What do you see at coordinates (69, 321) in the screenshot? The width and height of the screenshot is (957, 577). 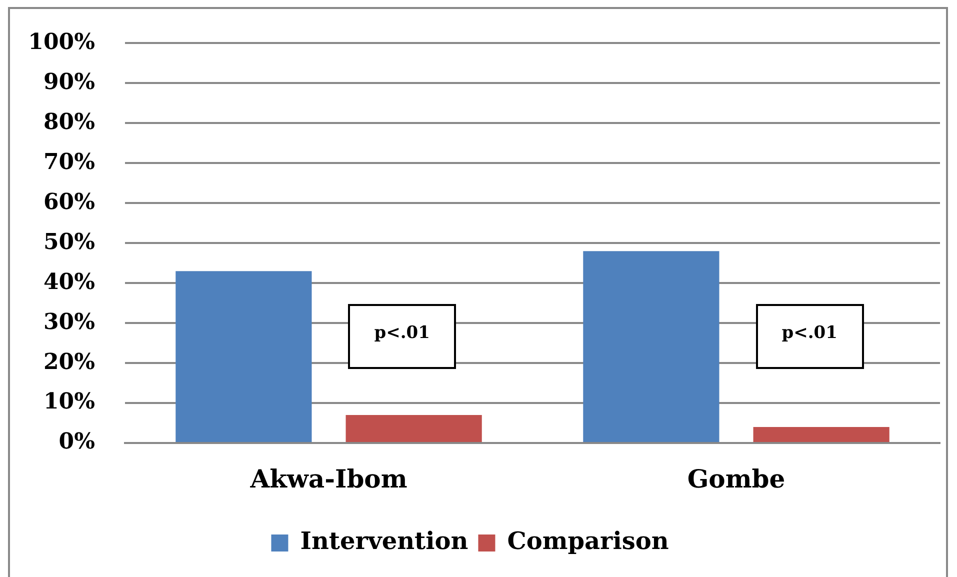 I see `y-tick-label: 30%` at bounding box center [69, 321].